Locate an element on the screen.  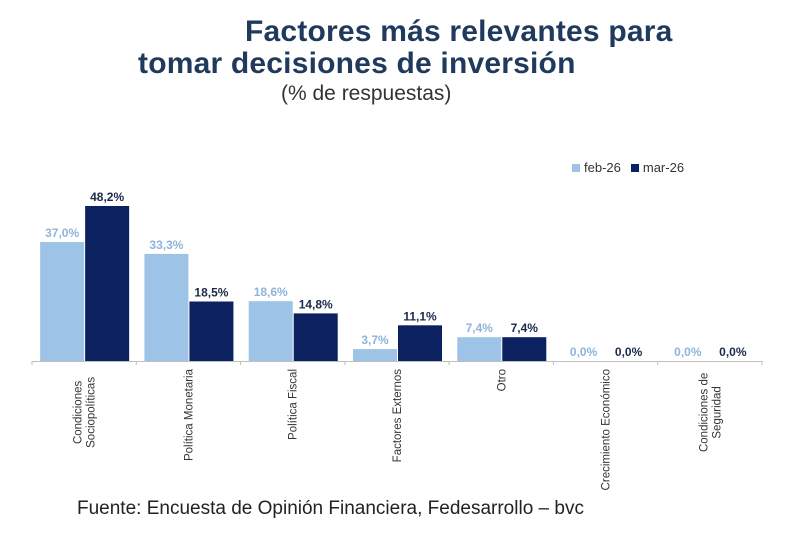
legend-label-mar: mar-26 is located at coordinates (663, 167).